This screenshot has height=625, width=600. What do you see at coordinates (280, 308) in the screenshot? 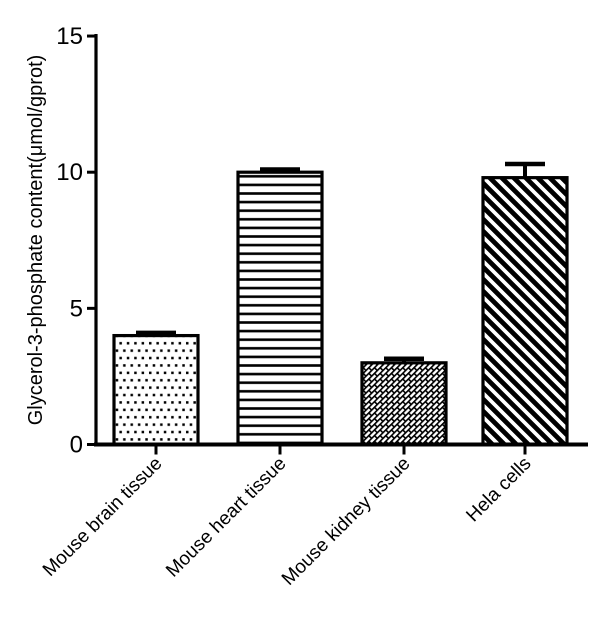
I see `bar-mouse-heart-tissue` at bounding box center [280, 308].